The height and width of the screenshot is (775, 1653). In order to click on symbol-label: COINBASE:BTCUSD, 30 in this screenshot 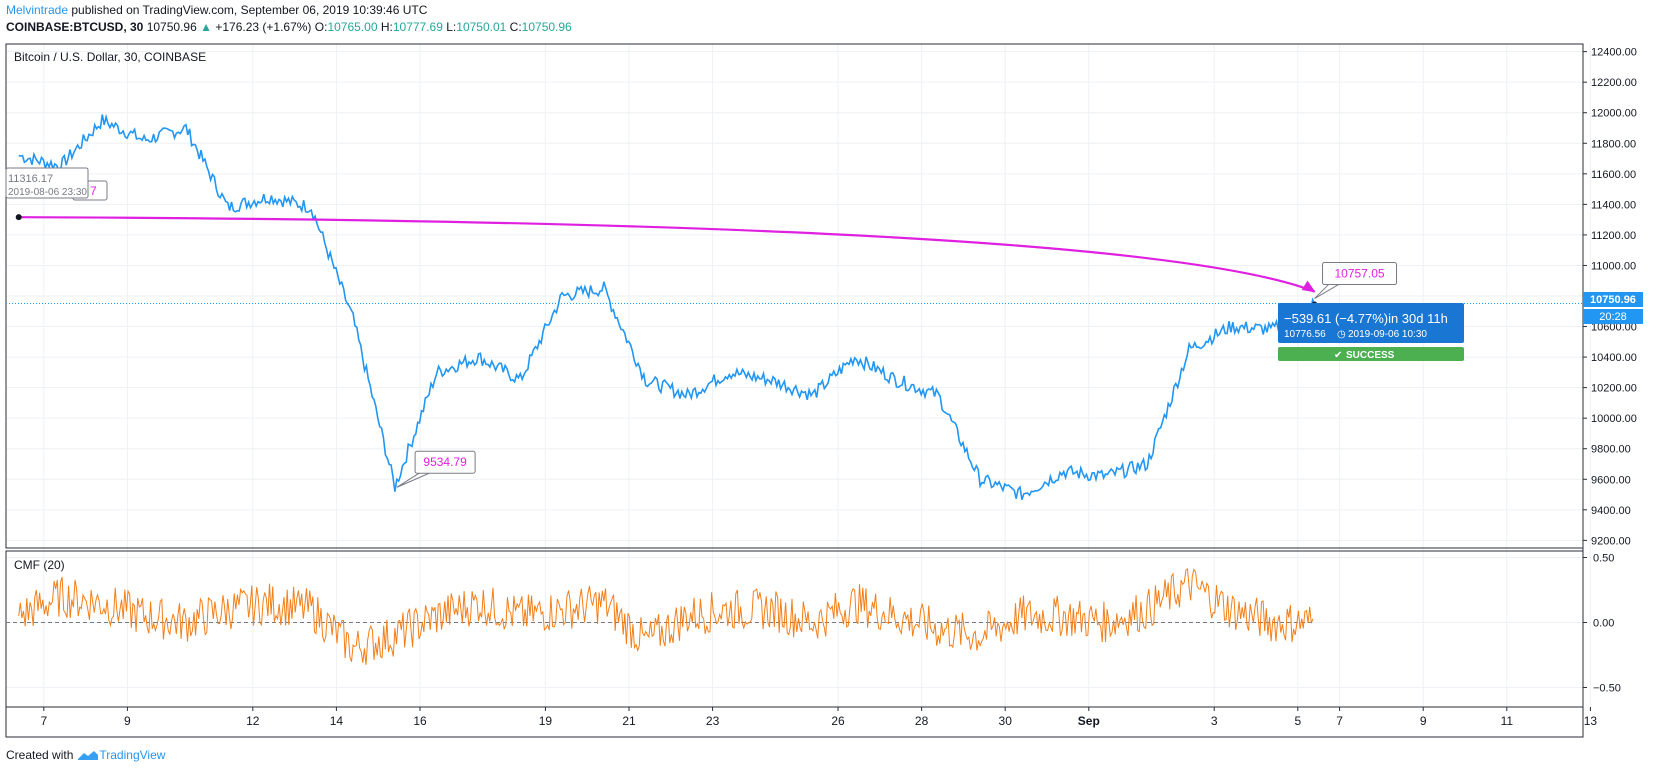, I will do `click(75, 27)`.